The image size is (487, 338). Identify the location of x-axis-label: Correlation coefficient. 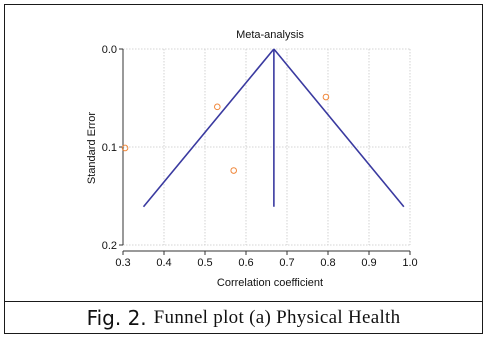
(270, 283).